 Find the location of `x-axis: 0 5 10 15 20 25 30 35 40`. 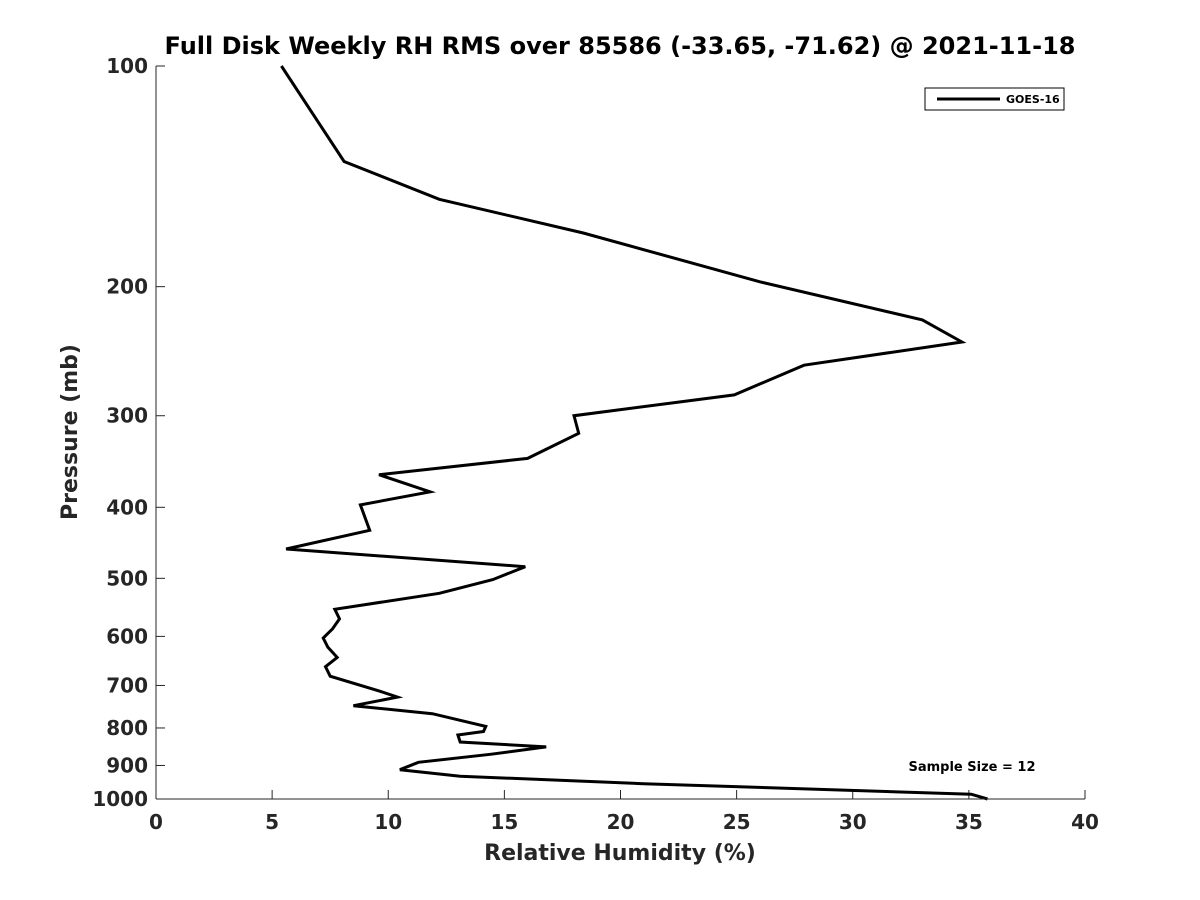

x-axis: 0 5 10 15 20 25 30 35 40 is located at coordinates (624, 812).